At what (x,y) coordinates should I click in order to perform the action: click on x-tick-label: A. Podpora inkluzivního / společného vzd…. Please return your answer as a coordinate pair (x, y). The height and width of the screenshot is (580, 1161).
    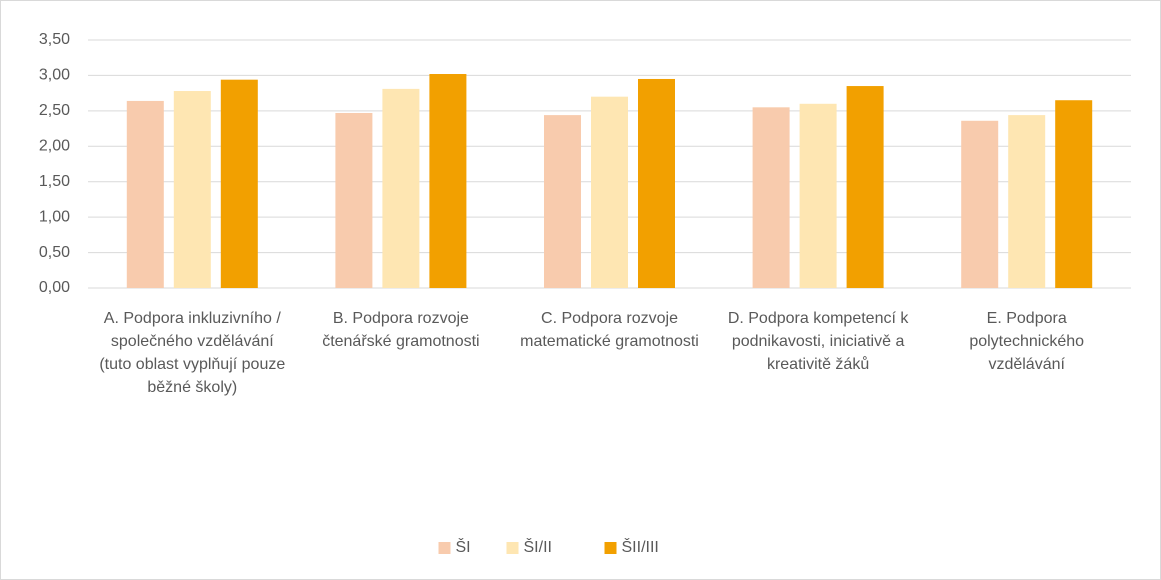
    Looking at the image, I should click on (192, 353).